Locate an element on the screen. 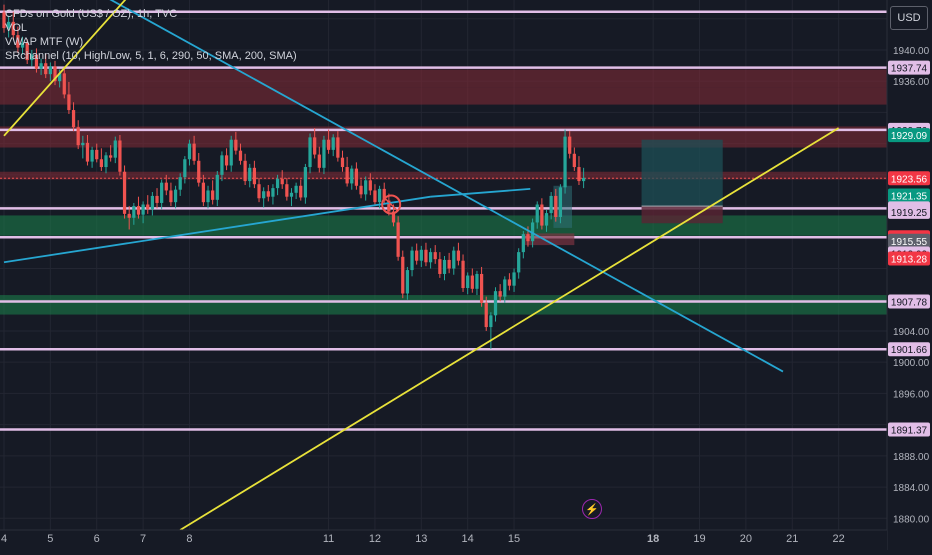 Image resolution: width=932 pixels, height=555 pixels. currency-button: USD is located at coordinates (909, 18).